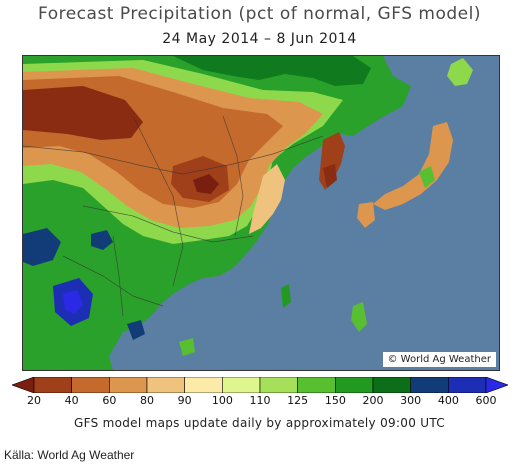 The width and height of the screenshot is (519, 467). I want to click on color-scale-ticks: 20 40 60 80 90 100 110 125 150 200 300 400 600, so click(259, 401).